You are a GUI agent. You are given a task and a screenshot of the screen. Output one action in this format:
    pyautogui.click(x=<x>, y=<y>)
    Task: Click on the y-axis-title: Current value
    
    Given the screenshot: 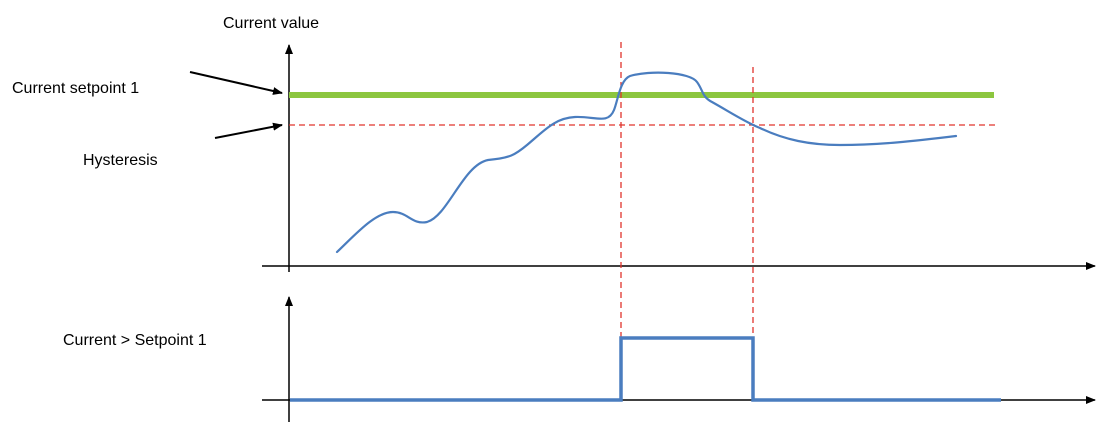 What is the action you would take?
    pyautogui.click(x=271, y=23)
    